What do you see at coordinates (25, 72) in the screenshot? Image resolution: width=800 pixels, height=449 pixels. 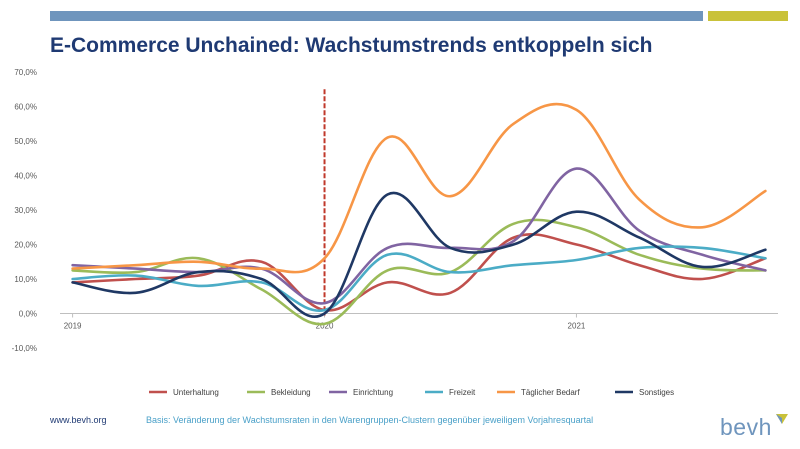 I see `y-tick-label-8: 70,0%` at bounding box center [25, 72].